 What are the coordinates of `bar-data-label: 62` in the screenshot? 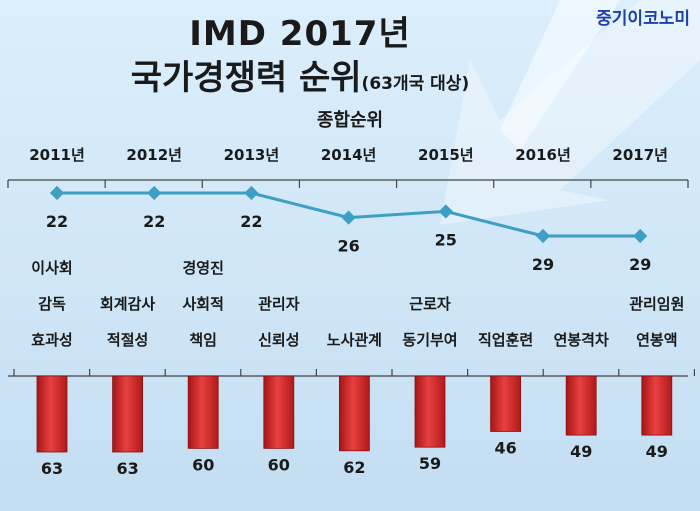 It's located at (354, 467).